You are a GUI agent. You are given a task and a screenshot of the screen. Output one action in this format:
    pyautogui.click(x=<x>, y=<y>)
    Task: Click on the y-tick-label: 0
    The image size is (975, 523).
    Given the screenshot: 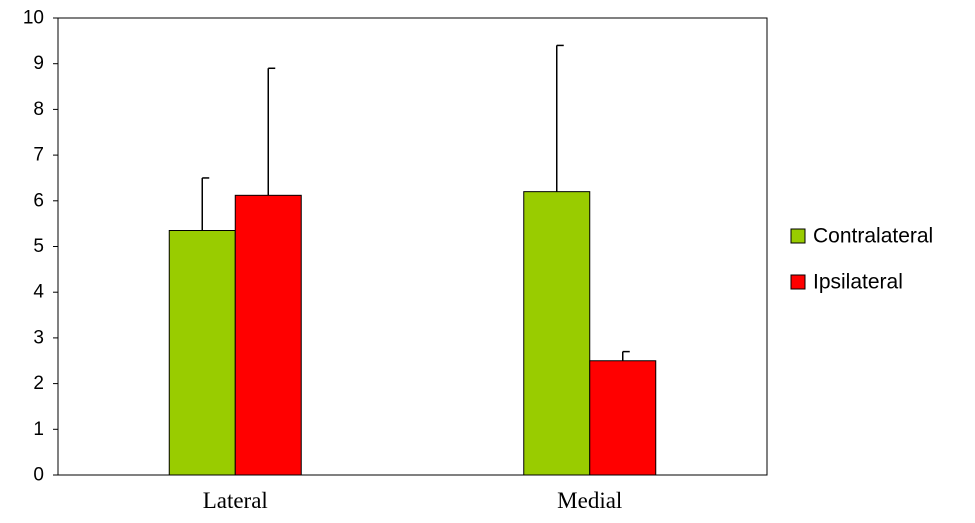 What is the action you would take?
    pyautogui.click(x=38, y=475)
    